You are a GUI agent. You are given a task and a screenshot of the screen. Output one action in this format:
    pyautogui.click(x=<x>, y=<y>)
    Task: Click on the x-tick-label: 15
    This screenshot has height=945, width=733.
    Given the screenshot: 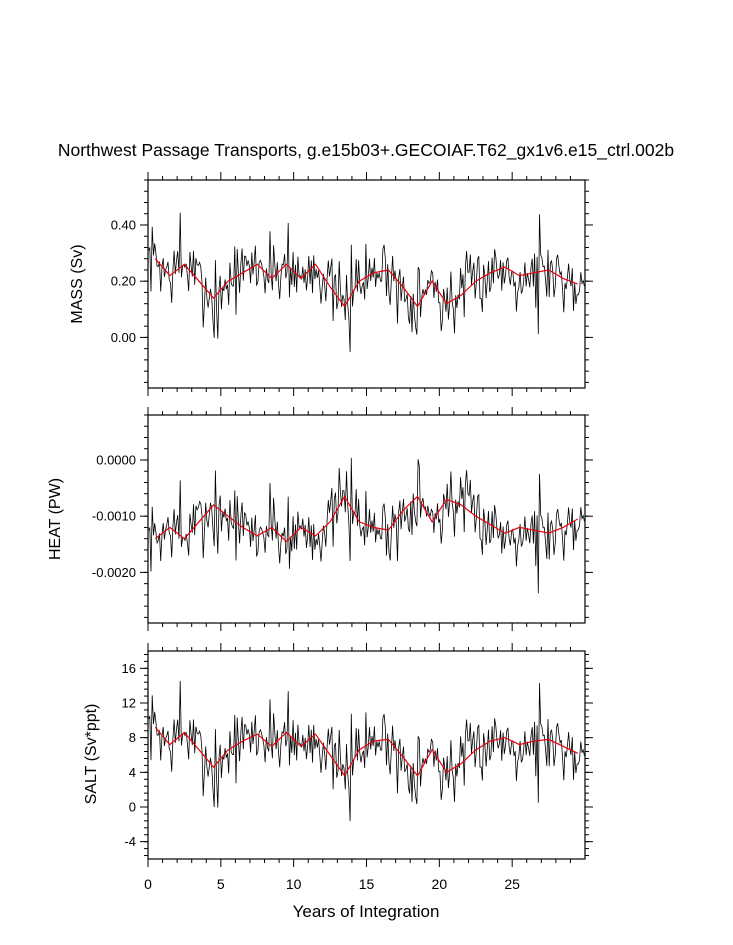 What is the action you would take?
    pyautogui.click(x=367, y=884)
    